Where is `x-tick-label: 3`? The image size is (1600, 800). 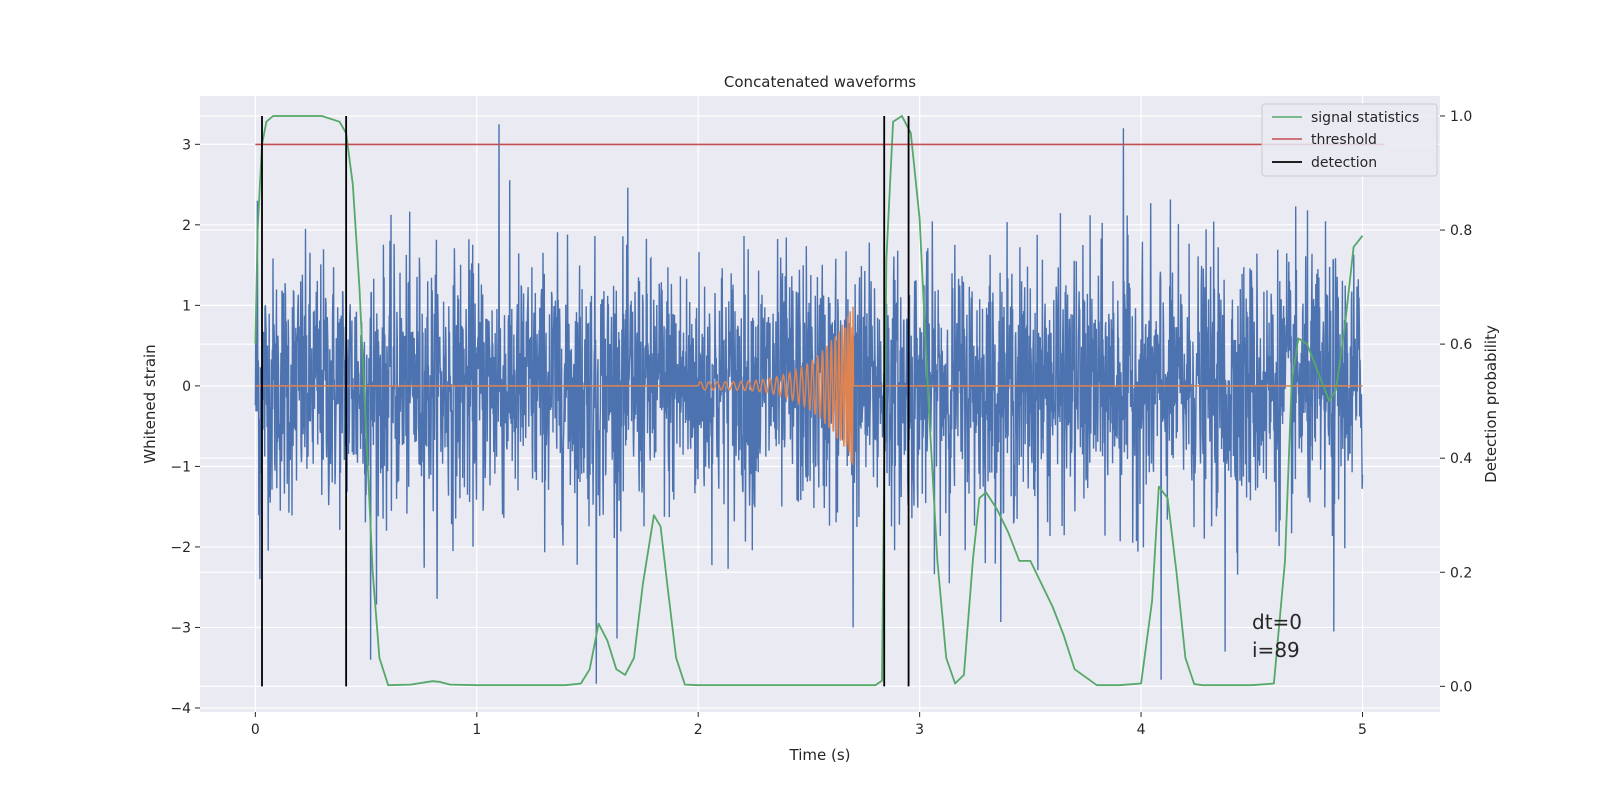 x-tick-label: 3 is located at coordinates (919, 730).